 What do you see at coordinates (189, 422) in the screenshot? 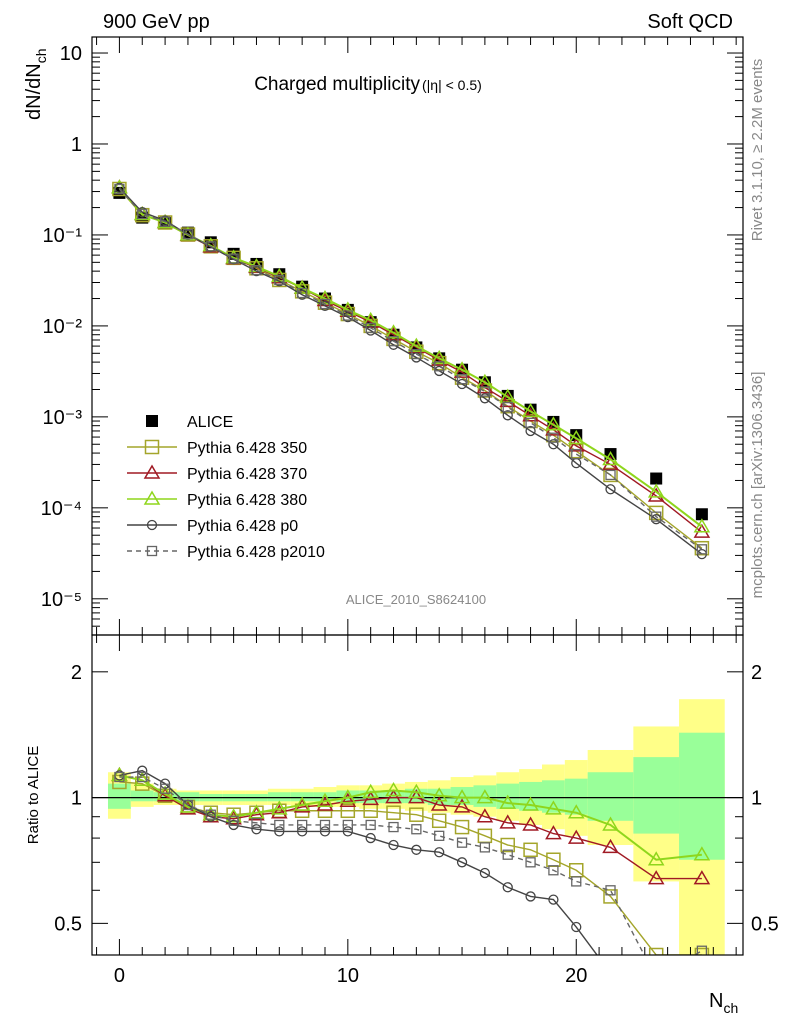
I see `legend-entry: ALICE` at bounding box center [189, 422].